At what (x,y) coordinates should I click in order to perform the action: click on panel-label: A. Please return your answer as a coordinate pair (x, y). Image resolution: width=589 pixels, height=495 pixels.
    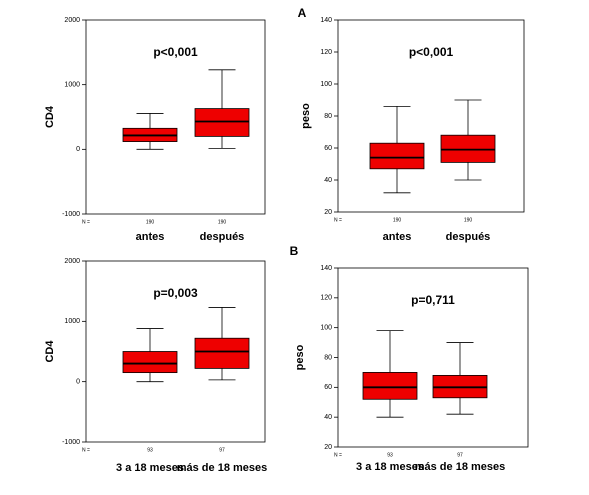
    Looking at the image, I should click on (302, 13).